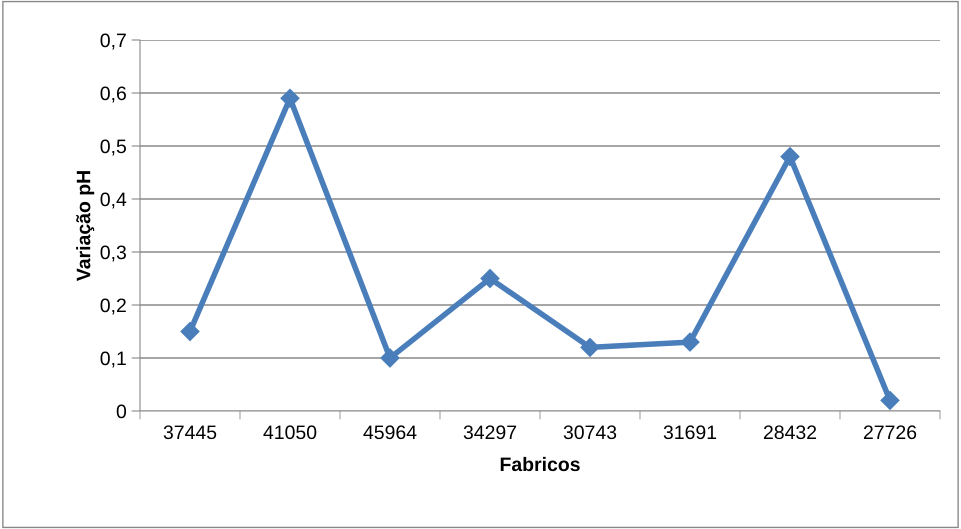 The width and height of the screenshot is (961, 529). I want to click on x-tick-label: 28432, so click(790, 432).